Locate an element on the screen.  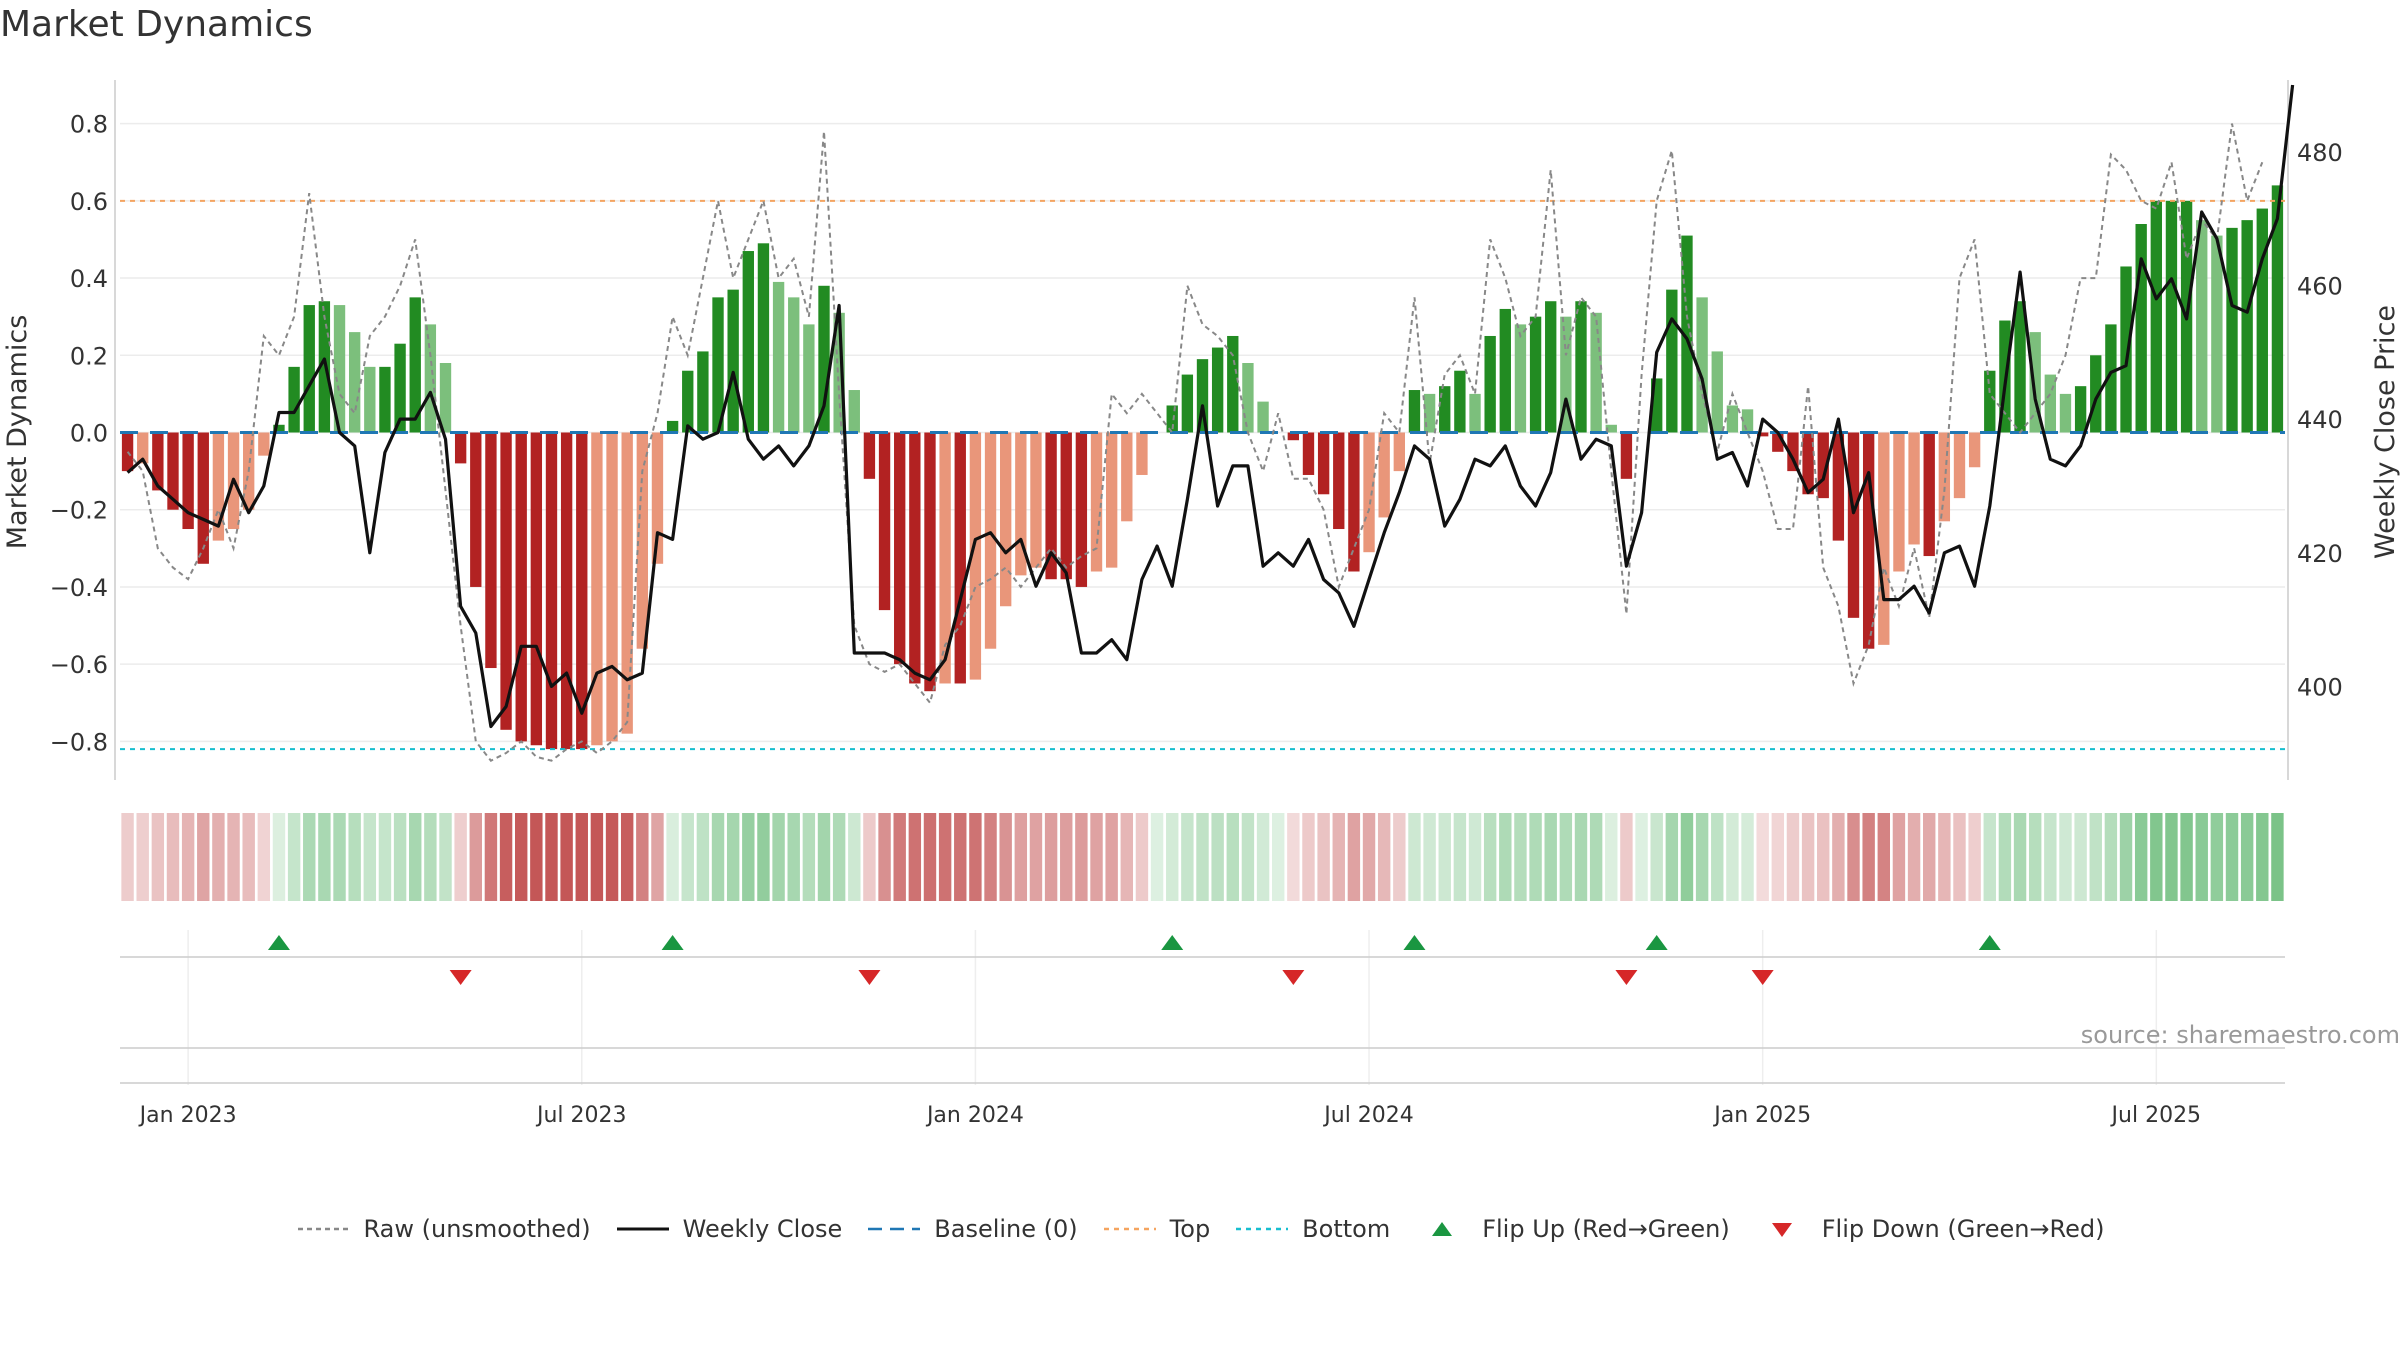
y-axis-title: Market Dynamics is located at coordinates (17, 432).